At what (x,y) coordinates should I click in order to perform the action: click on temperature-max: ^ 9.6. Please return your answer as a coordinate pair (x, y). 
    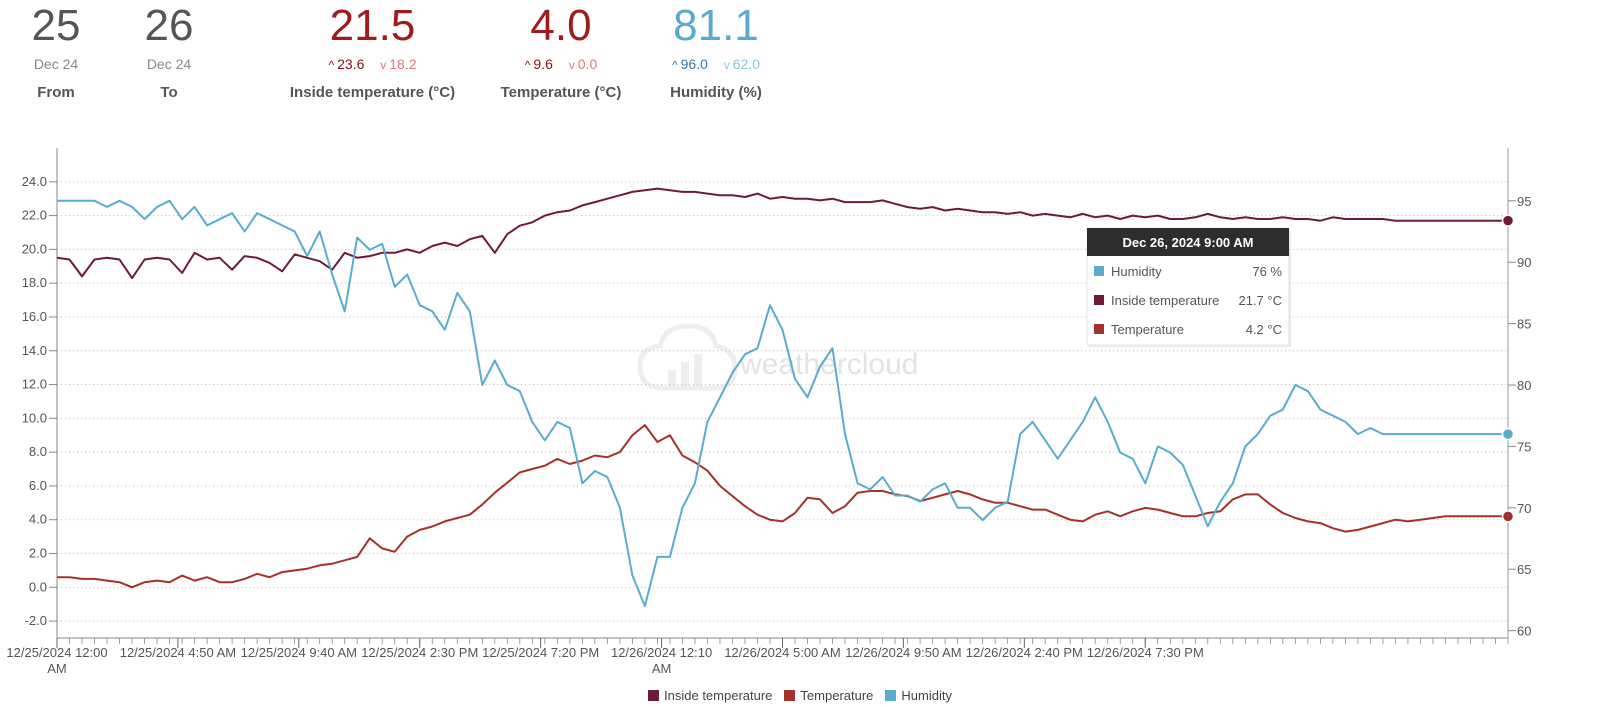
    Looking at the image, I should click on (539, 64).